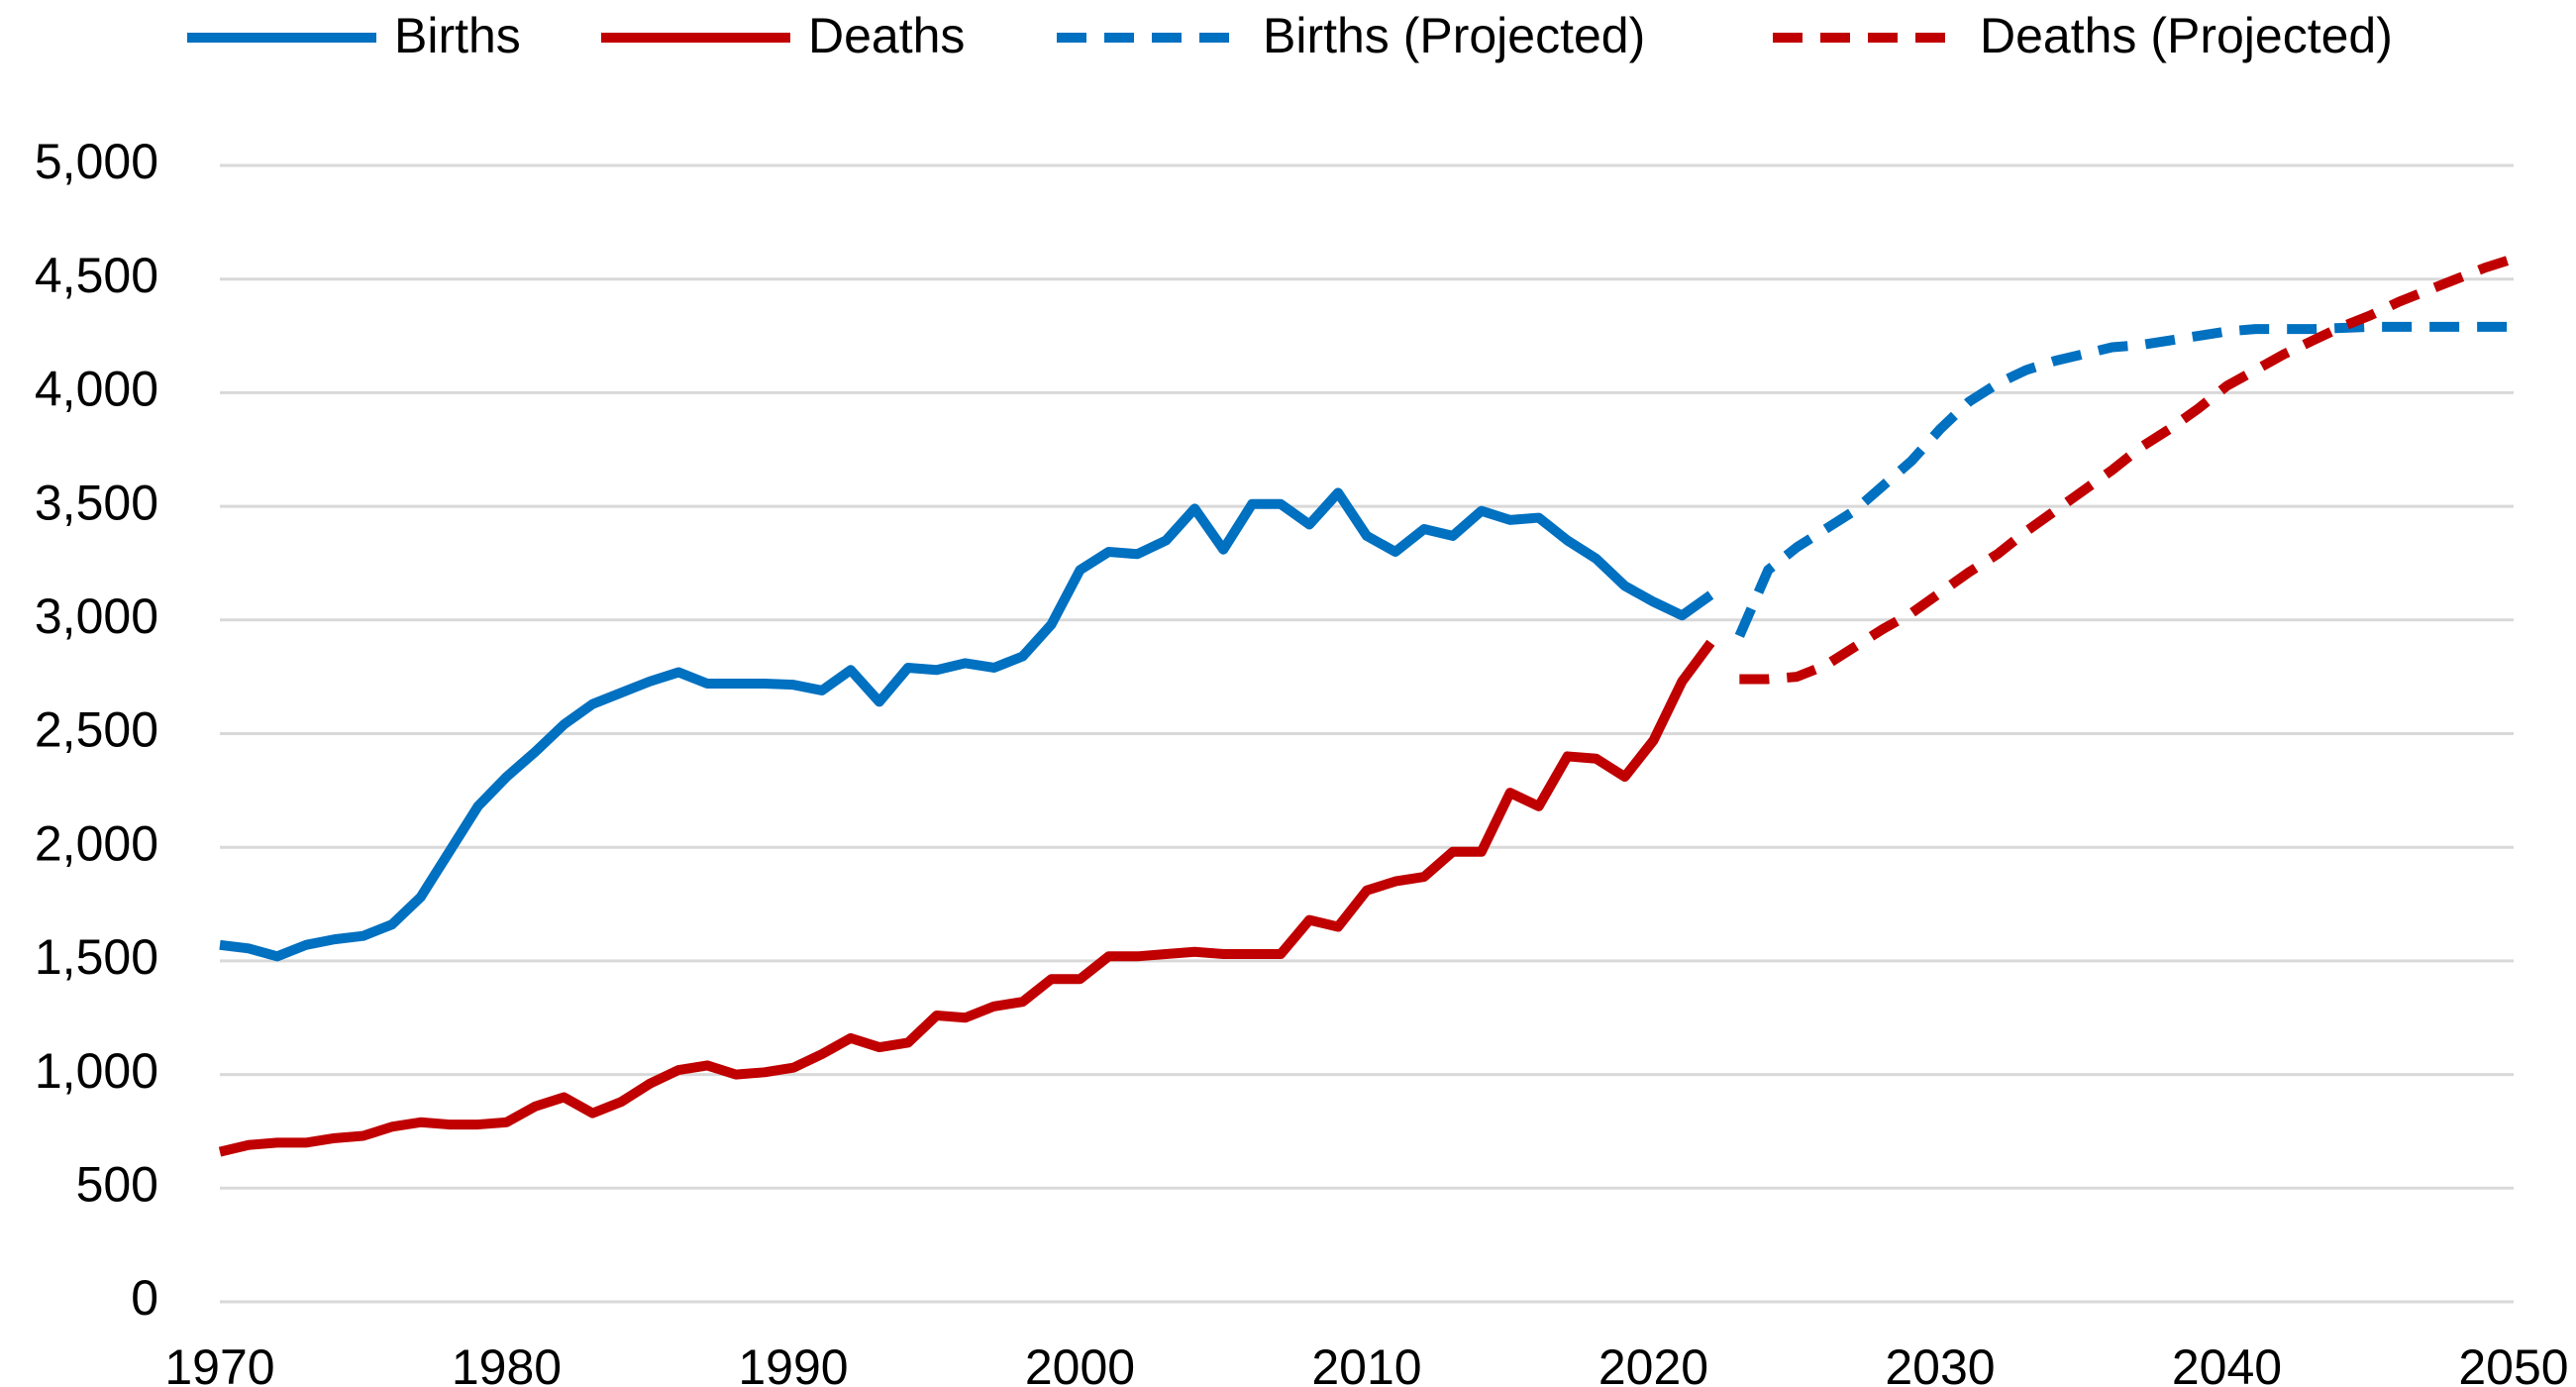  I want to click on x-tick-label: 2040, so click(2227, 1363).